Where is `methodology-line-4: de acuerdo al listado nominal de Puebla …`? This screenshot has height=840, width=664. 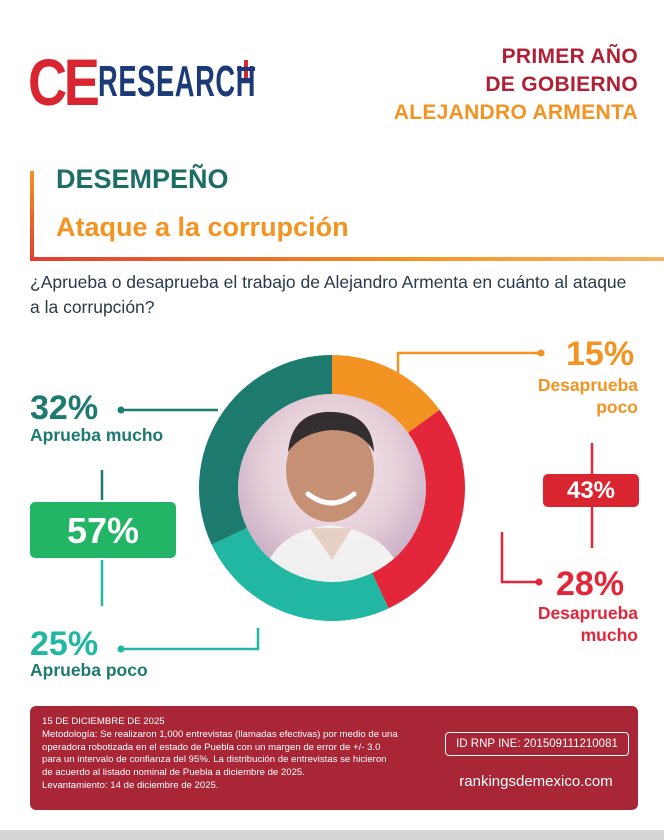
methodology-line-4: de acuerdo al listado nominal de Puebla … is located at coordinates (173, 773).